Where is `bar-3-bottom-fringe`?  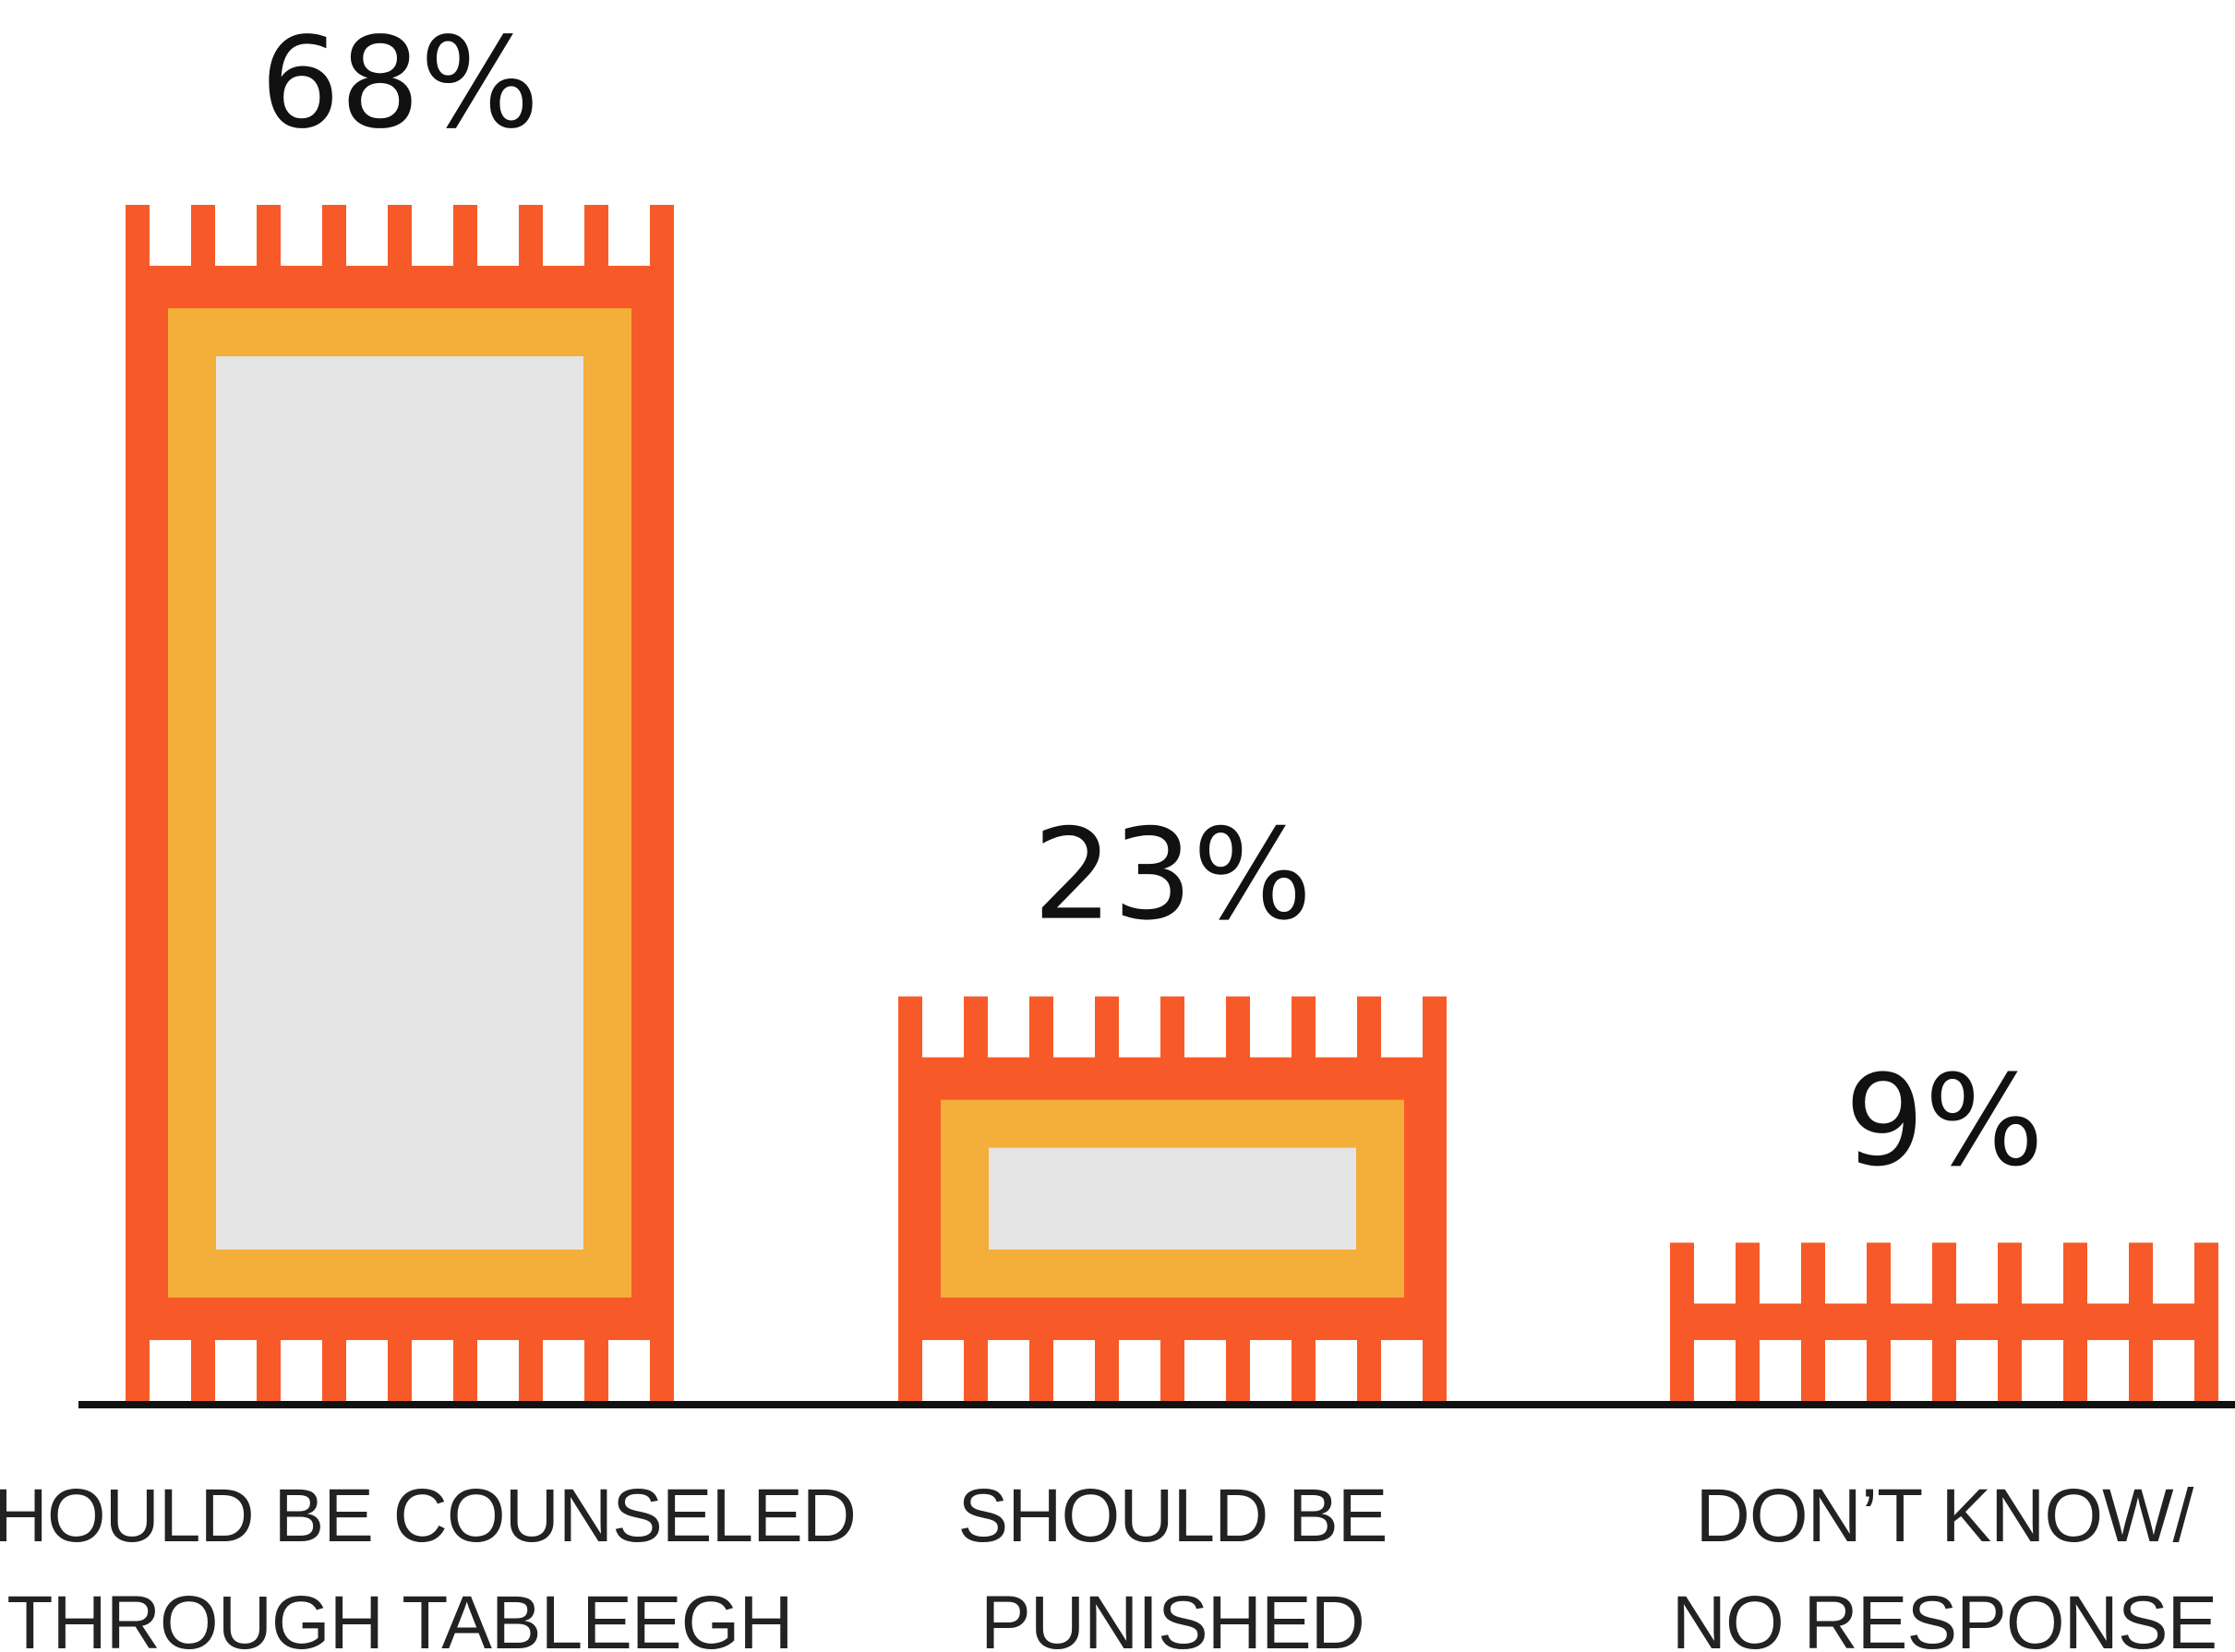
bar-3-bottom-fringe is located at coordinates (1944, 1369).